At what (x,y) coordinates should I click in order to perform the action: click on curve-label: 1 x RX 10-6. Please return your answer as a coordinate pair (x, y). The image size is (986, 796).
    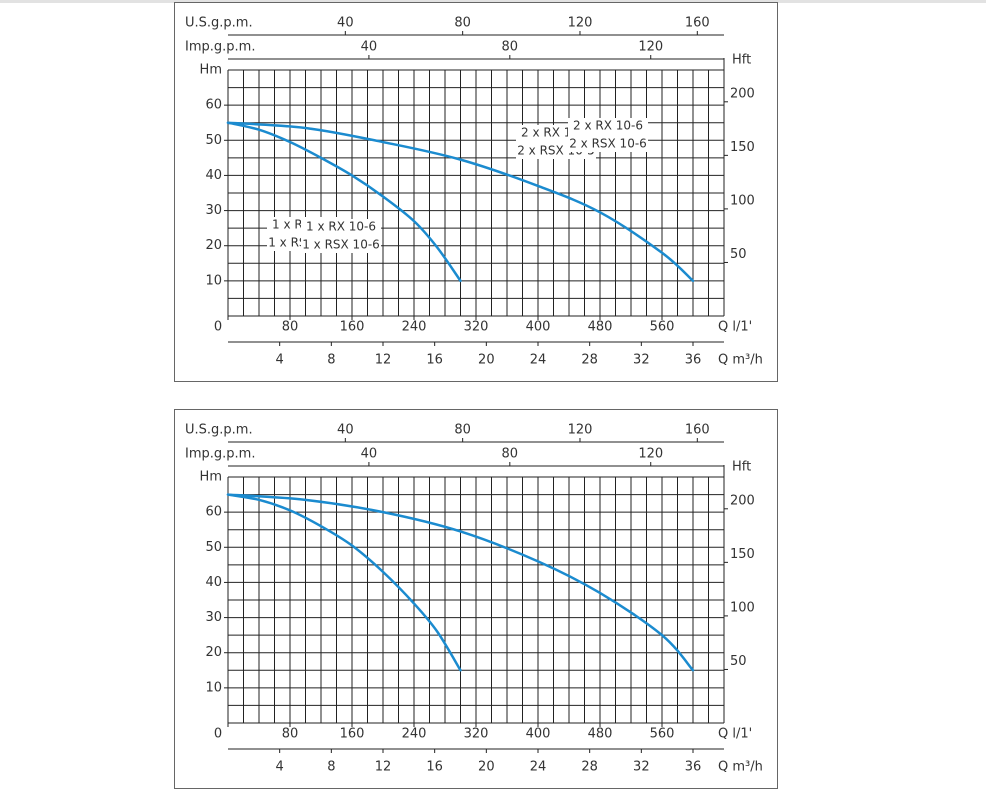
    Looking at the image, I should click on (341, 227).